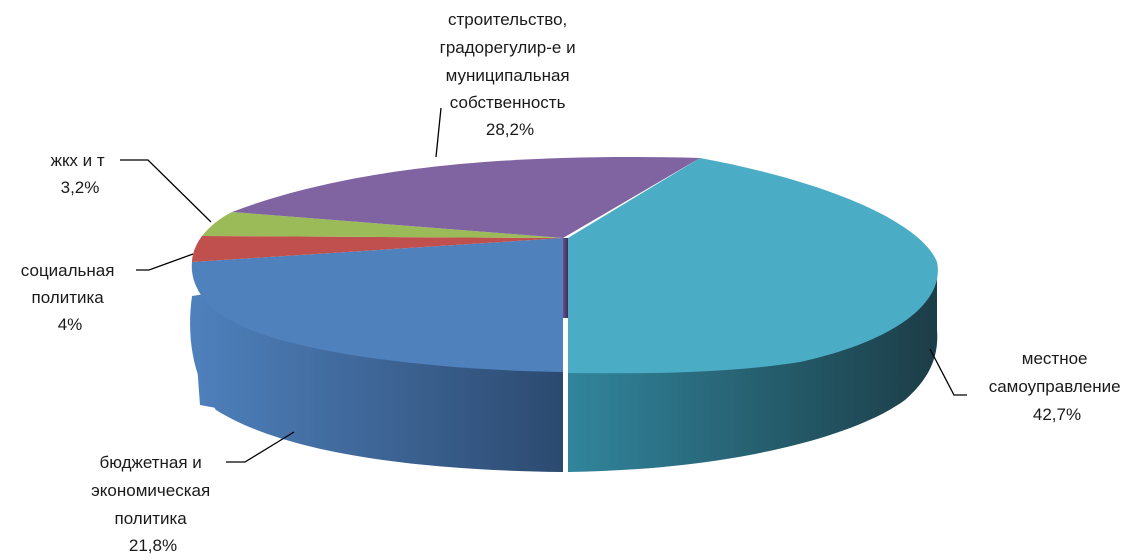 The width and height of the screenshot is (1145, 559). I want to click on leader-stroit, so click(438, 132).